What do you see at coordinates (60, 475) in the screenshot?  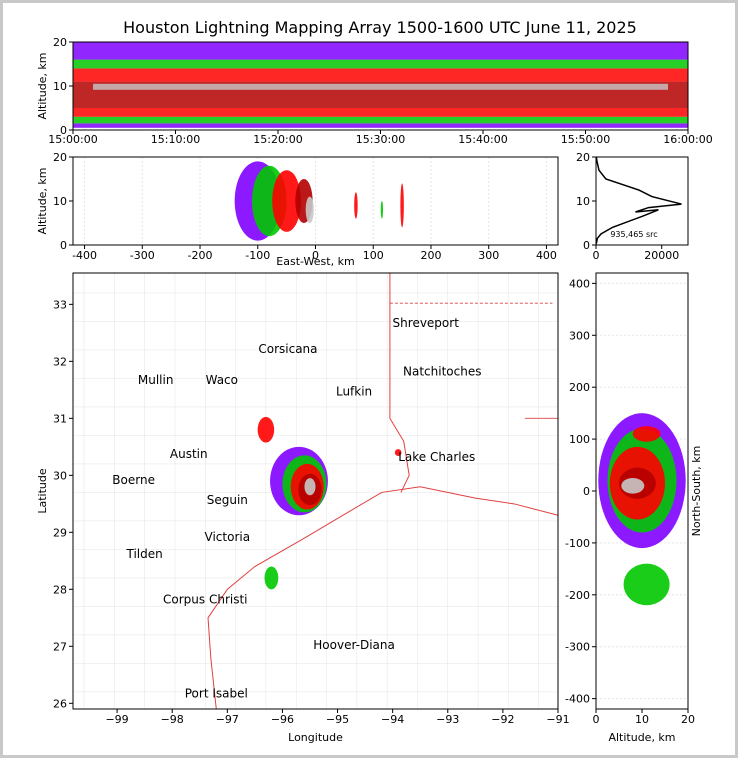 I see `y-tick-label: 30` at bounding box center [60, 475].